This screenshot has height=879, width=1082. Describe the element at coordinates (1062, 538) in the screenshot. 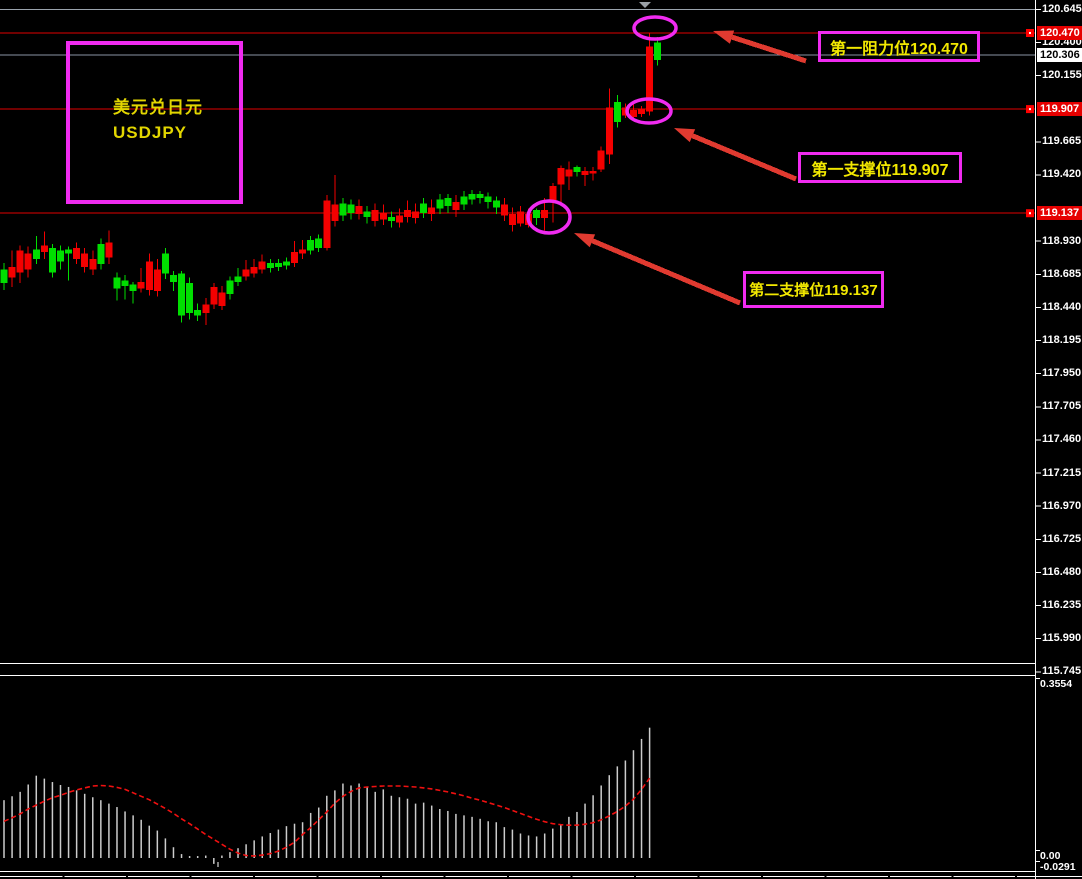

I see `price-tick-label: 116.725` at that location.